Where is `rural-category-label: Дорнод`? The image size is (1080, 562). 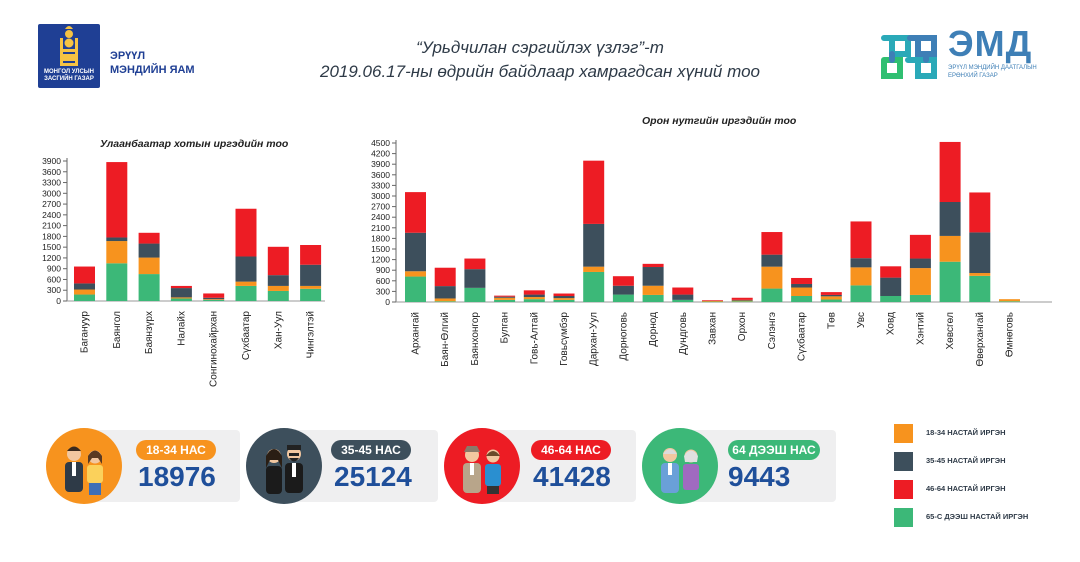
rural-category-label: Дорнод is located at coordinates (653, 329).